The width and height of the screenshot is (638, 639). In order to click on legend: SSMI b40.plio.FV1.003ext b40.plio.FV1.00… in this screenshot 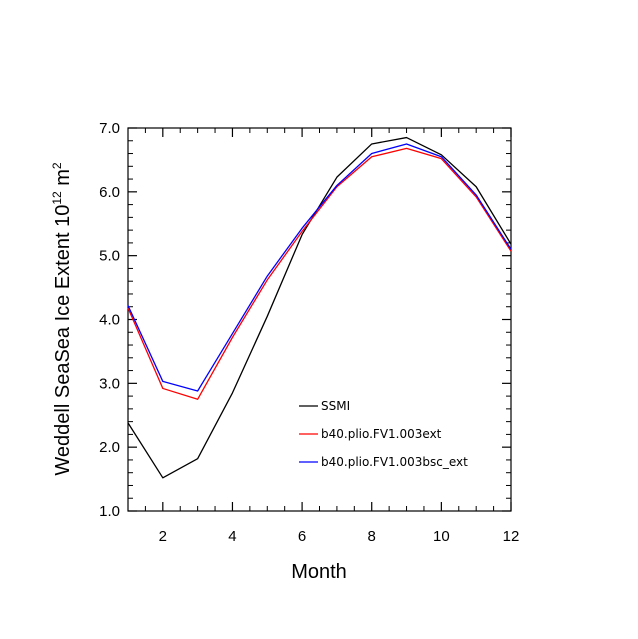, I will do `click(383, 434)`.